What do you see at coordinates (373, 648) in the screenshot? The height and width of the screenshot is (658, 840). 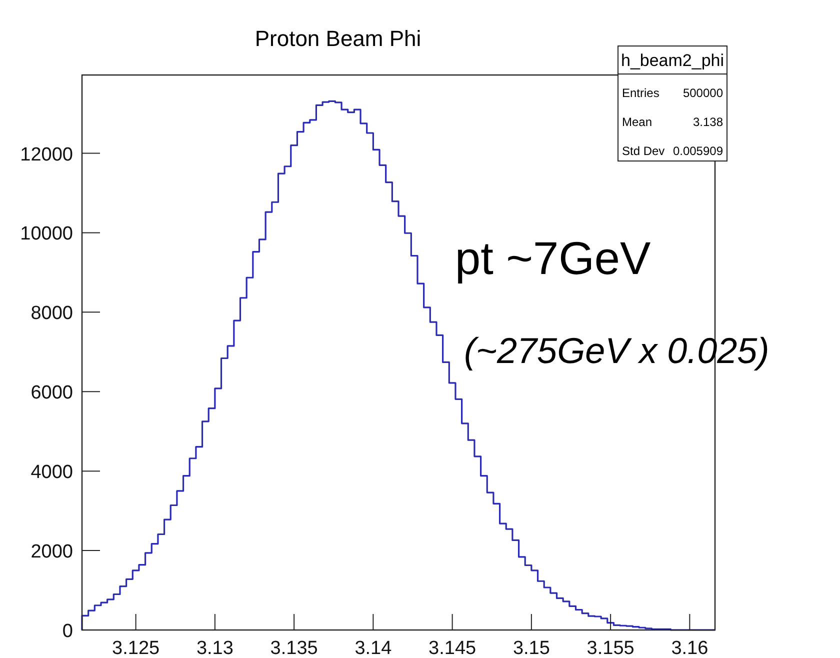 I see `x-tick-label: 3.14` at bounding box center [373, 648].